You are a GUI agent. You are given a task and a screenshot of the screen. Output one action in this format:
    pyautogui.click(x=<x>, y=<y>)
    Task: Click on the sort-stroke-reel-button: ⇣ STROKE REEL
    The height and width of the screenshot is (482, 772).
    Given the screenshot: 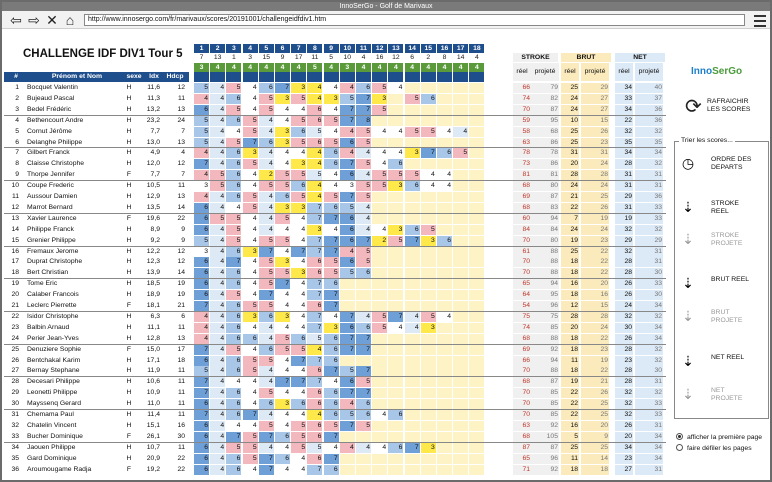 What is the action you would take?
    pyautogui.click(x=724, y=210)
    